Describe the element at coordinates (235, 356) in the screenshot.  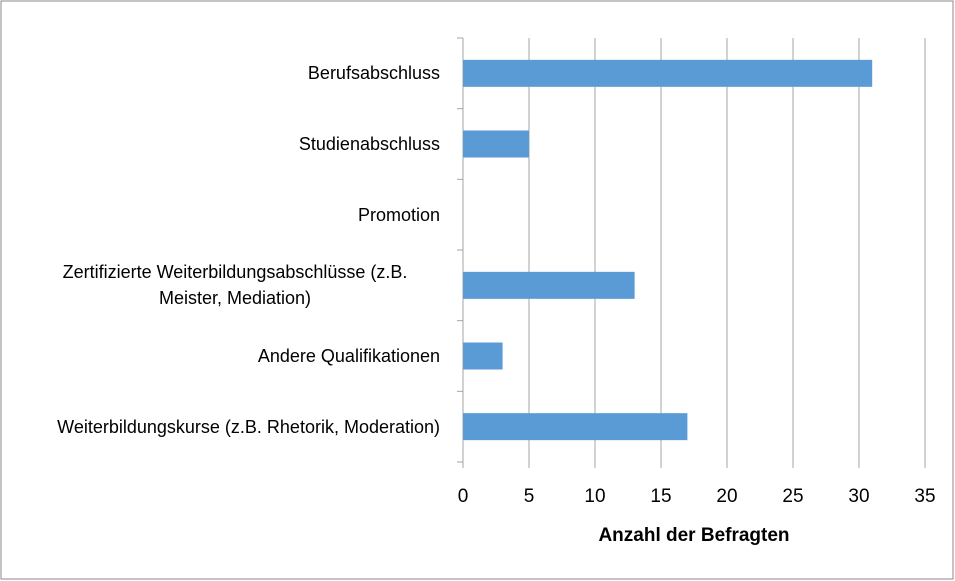
I see `y-tick-label: Andere Qualifikationen` at that location.